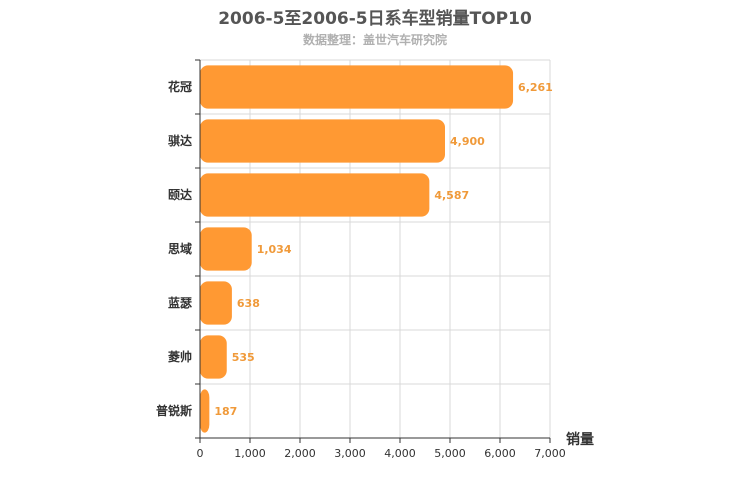 The image size is (750, 500). What do you see at coordinates (580, 439) in the screenshot?
I see `x-axis-title: 销量` at bounding box center [580, 439].